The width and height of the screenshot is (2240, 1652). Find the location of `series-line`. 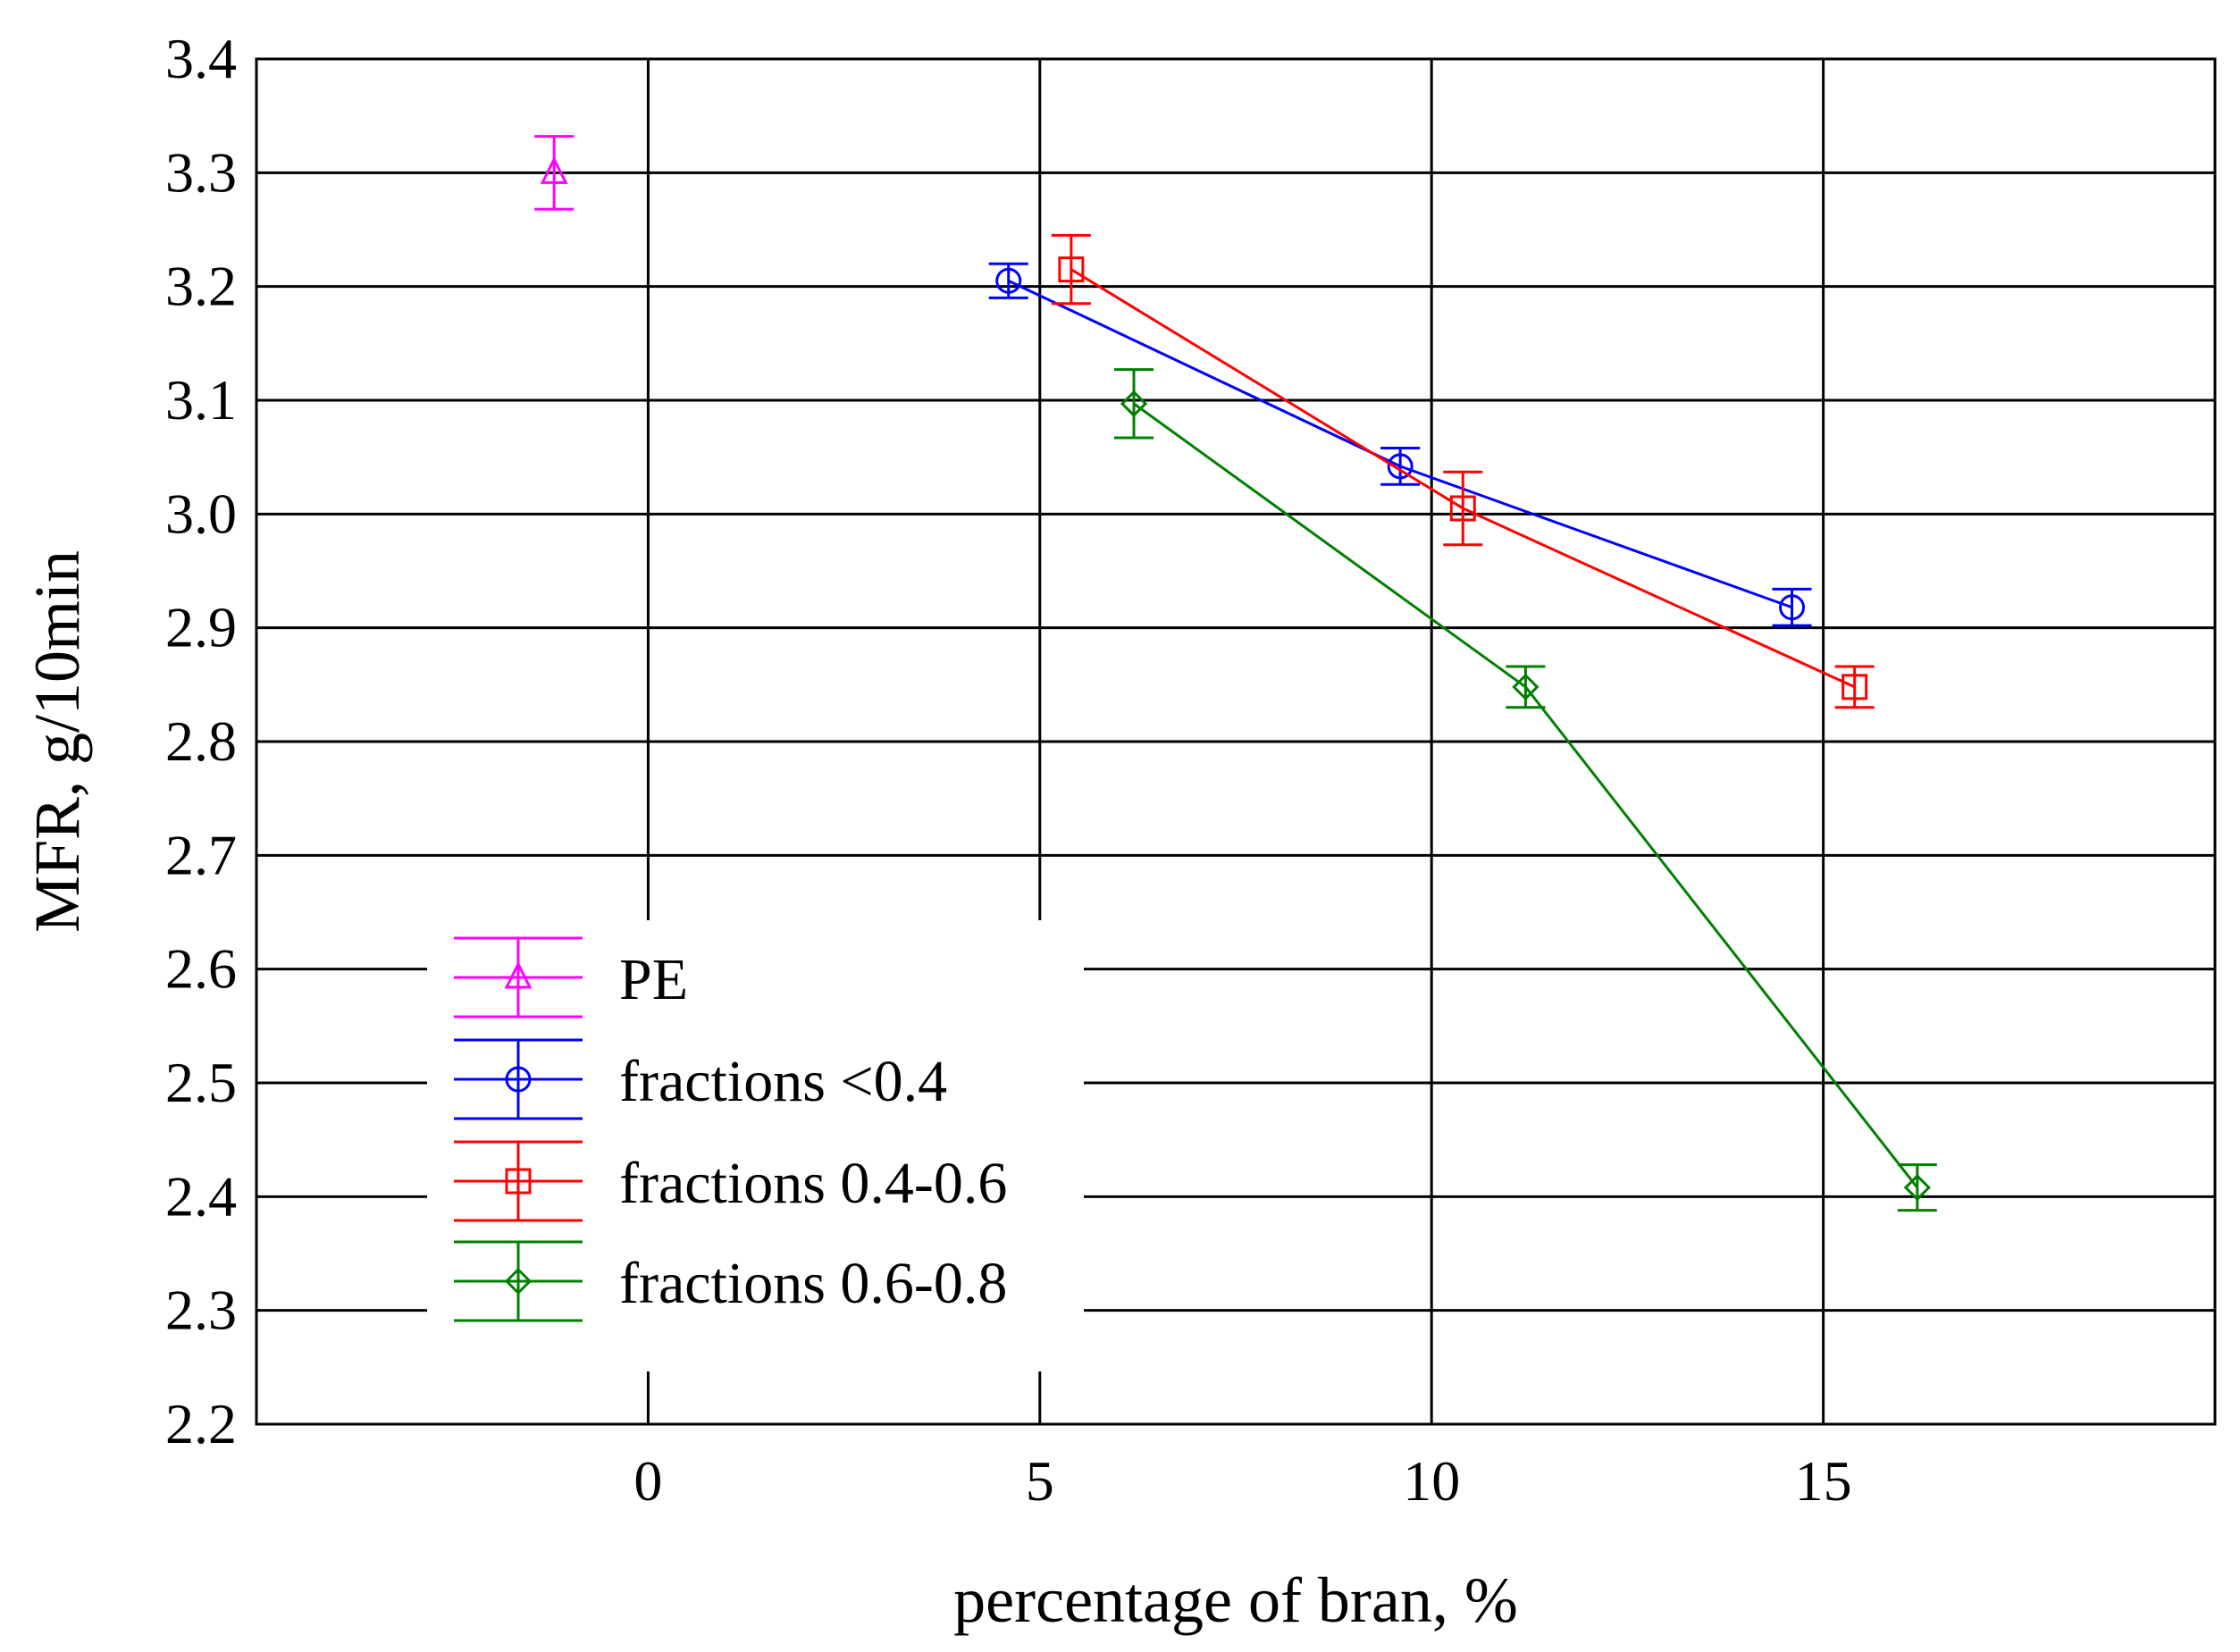

series-line is located at coordinates (1400, 444).